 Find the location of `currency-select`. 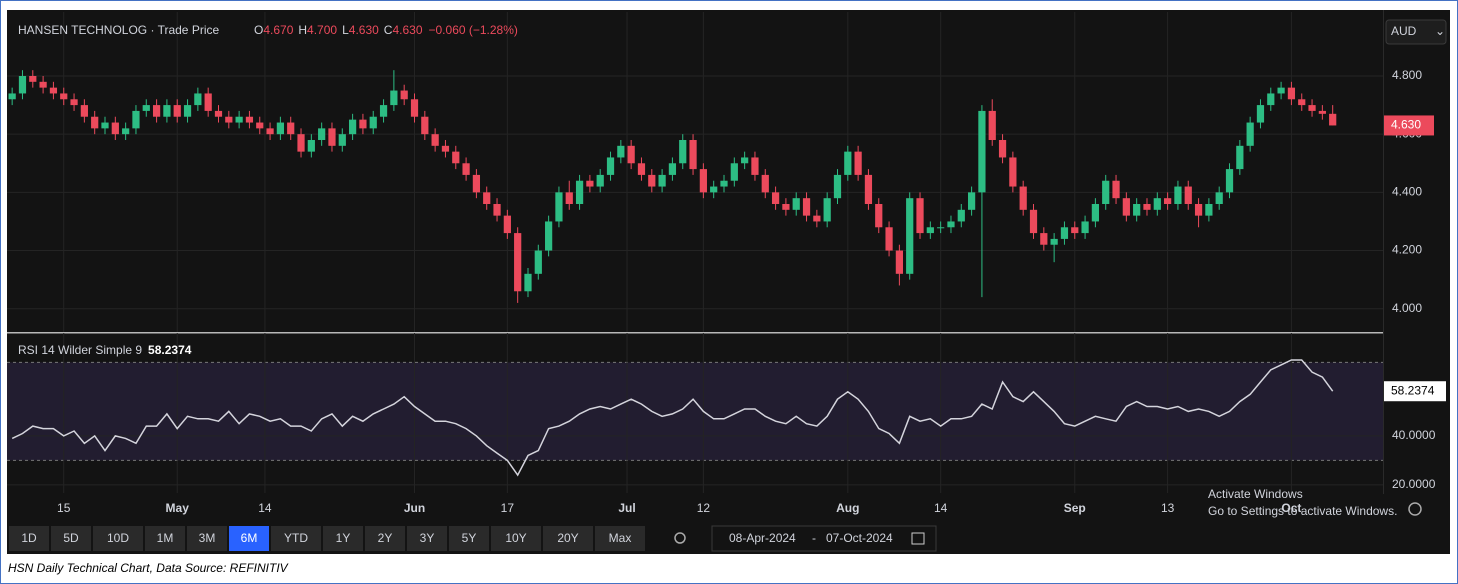

currency-select is located at coordinates (1416, 32).